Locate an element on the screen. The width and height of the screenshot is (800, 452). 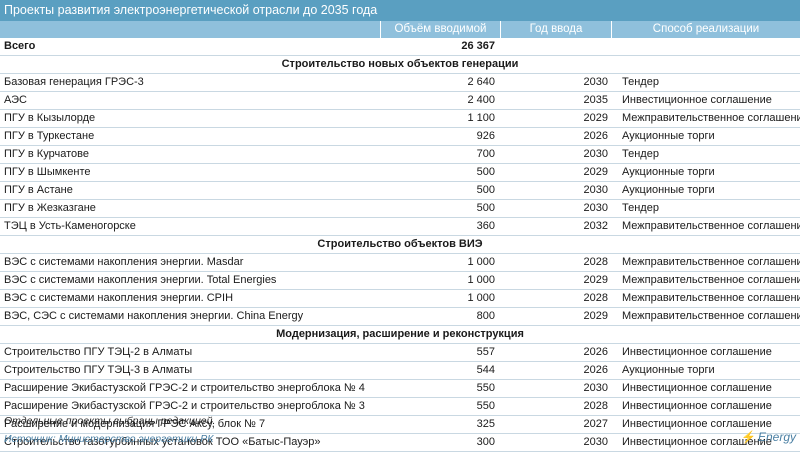
source-note: Источник: Министерство энергетики РК is located at coordinates (109, 439).